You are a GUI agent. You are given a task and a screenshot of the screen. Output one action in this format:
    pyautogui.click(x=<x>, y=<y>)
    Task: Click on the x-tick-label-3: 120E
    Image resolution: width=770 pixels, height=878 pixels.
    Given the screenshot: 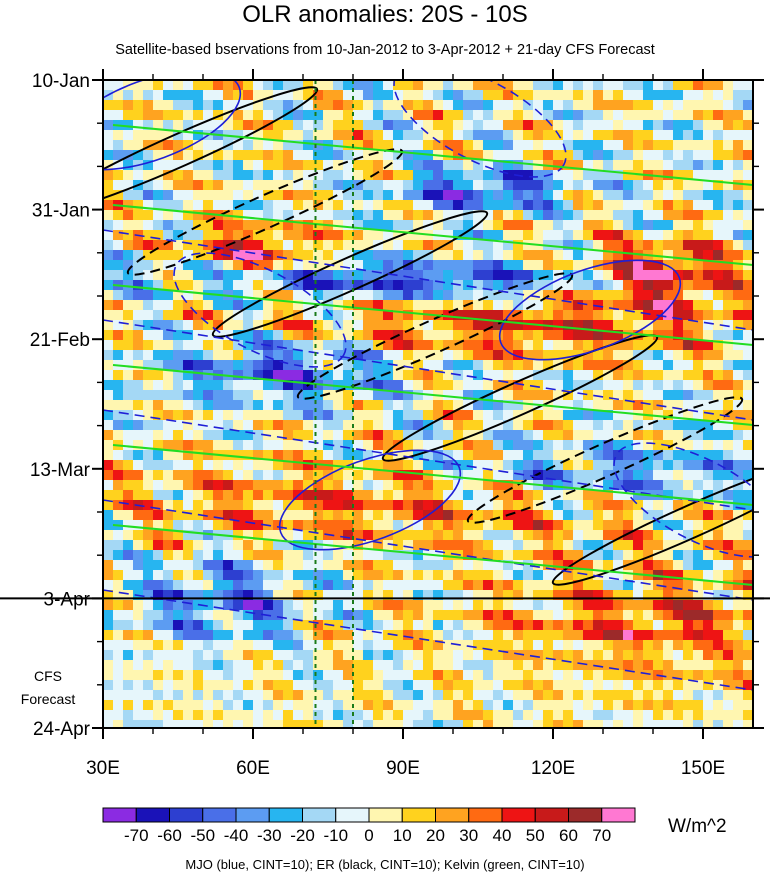 What is the action you would take?
    pyautogui.click(x=553, y=768)
    